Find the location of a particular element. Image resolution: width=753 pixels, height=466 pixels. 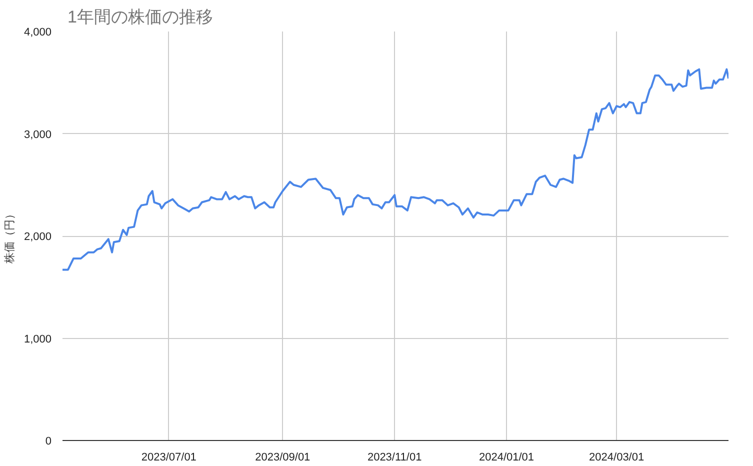

x-tick-label: 2023/11/01 is located at coordinates (394, 458).